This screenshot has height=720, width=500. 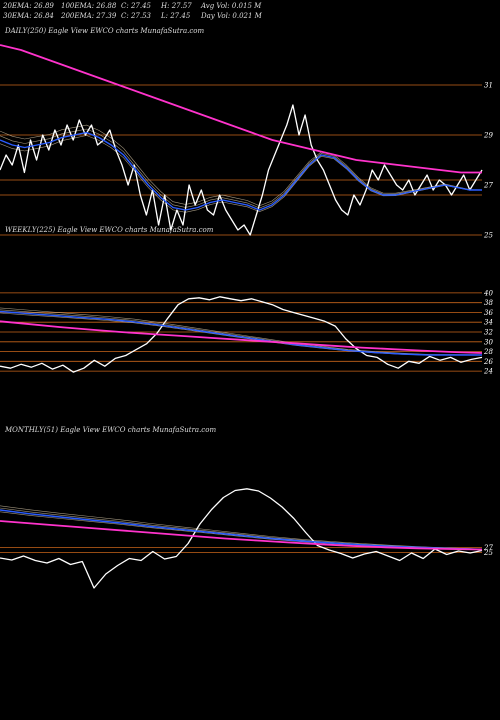 What do you see at coordinates (488, 553) in the screenshot?
I see `monthly-tick-label: 25` at bounding box center [488, 553].